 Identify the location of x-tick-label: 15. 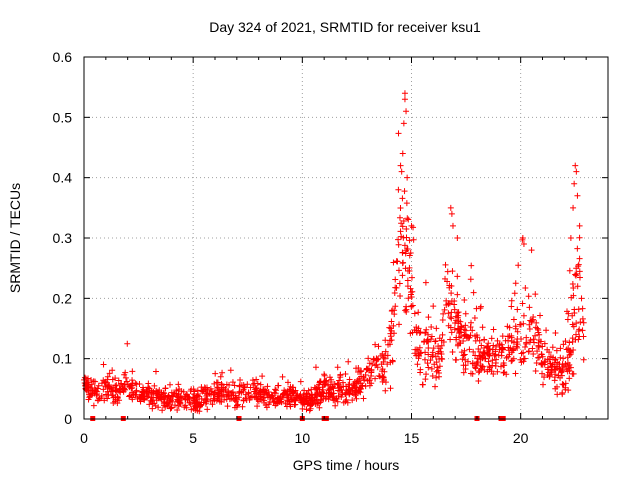
(412, 438).